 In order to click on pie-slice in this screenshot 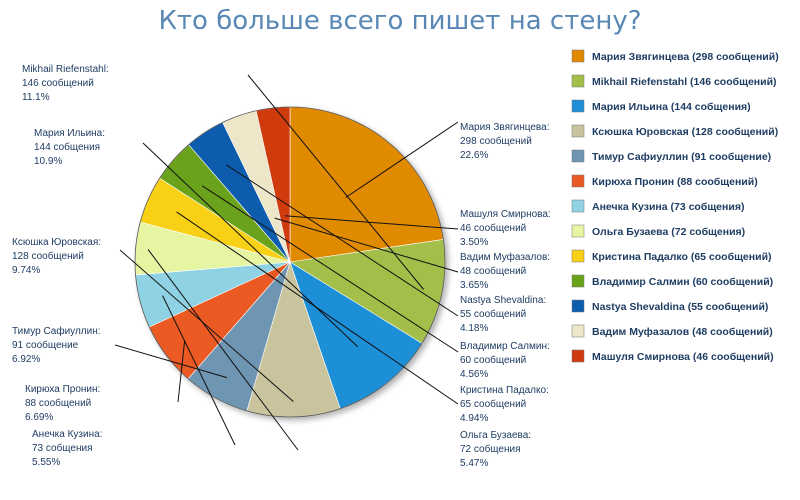, I will do `click(366, 184)`.